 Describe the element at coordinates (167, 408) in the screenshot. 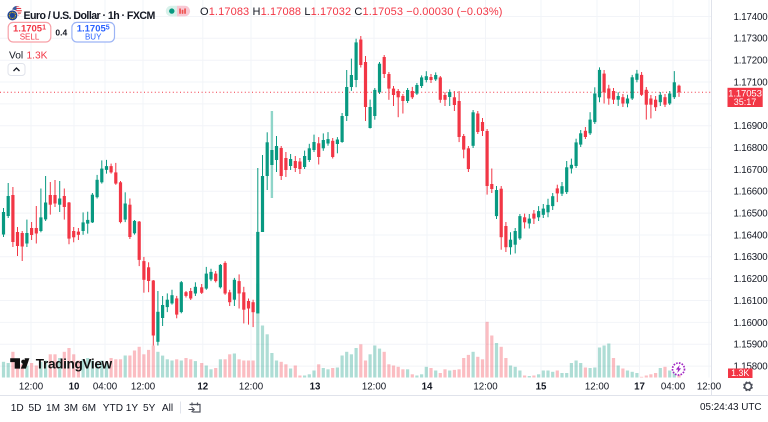

I see `svg-text: All` at that location.